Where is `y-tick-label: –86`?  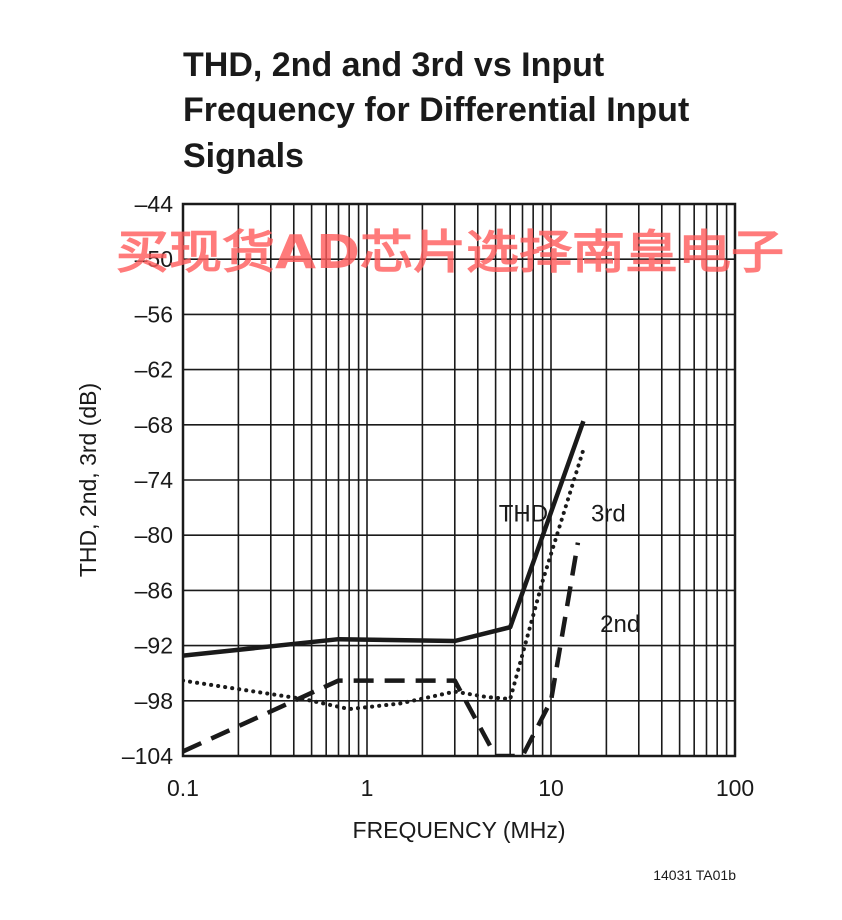
y-tick-label: –86 is located at coordinates (154, 590).